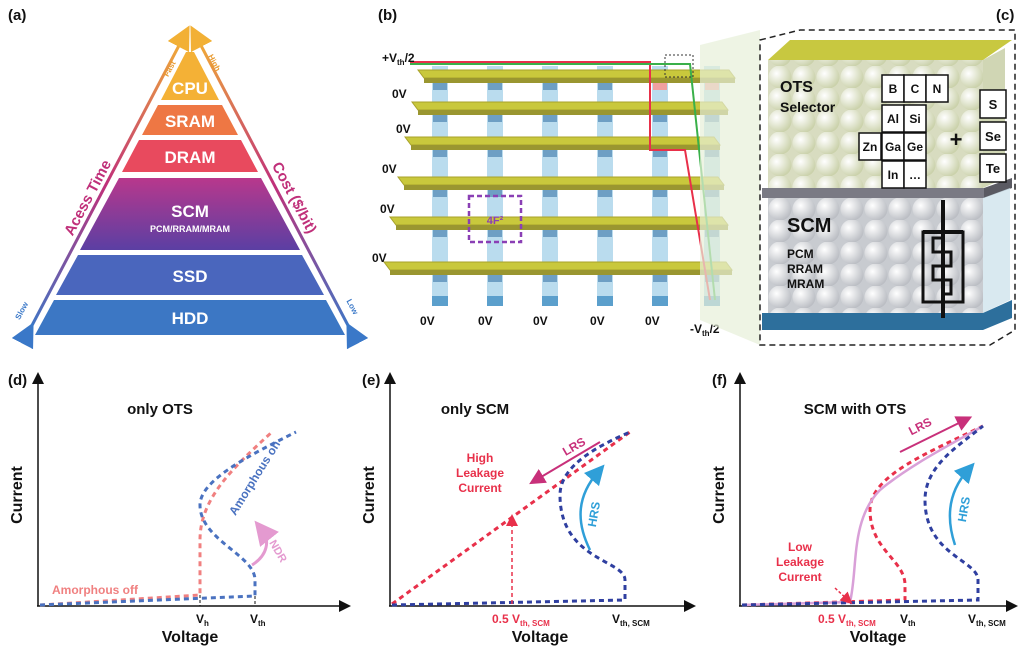 This screenshot has width=1018, height=650. What do you see at coordinates (808, 107) in the screenshot?
I see `selector-label: Selector` at bounding box center [808, 107].